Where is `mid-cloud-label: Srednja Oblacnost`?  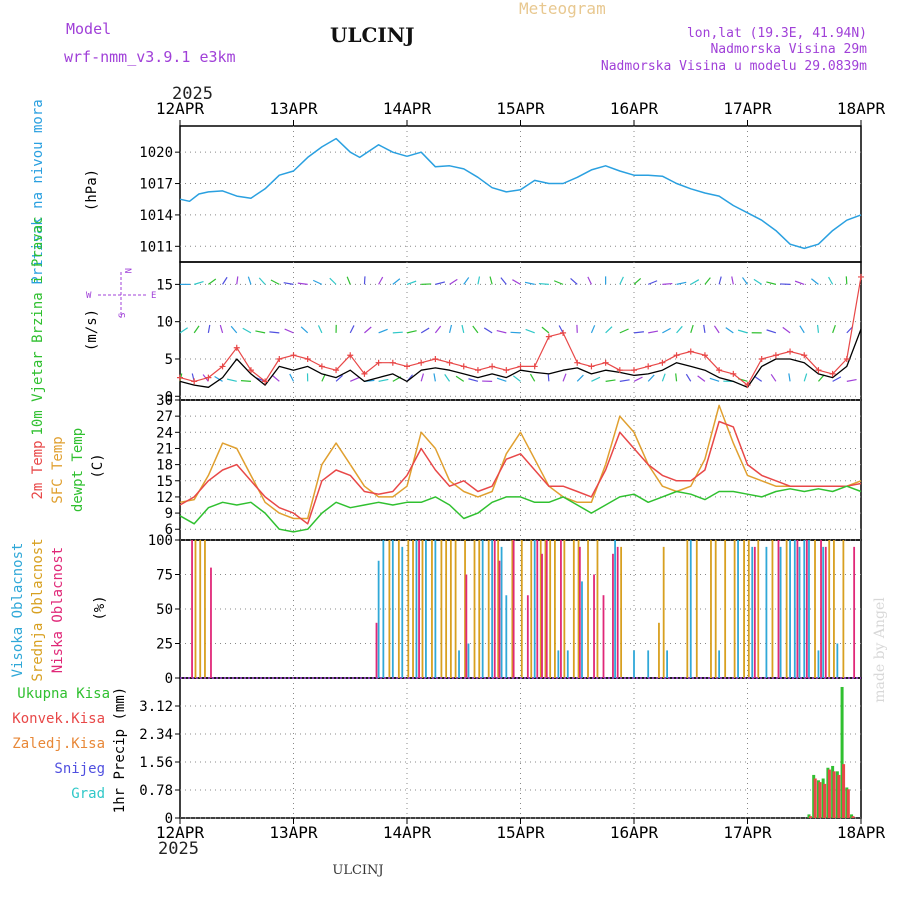
mid-cloud-label: Srednja Oblacnost is located at coordinates (38, 609).